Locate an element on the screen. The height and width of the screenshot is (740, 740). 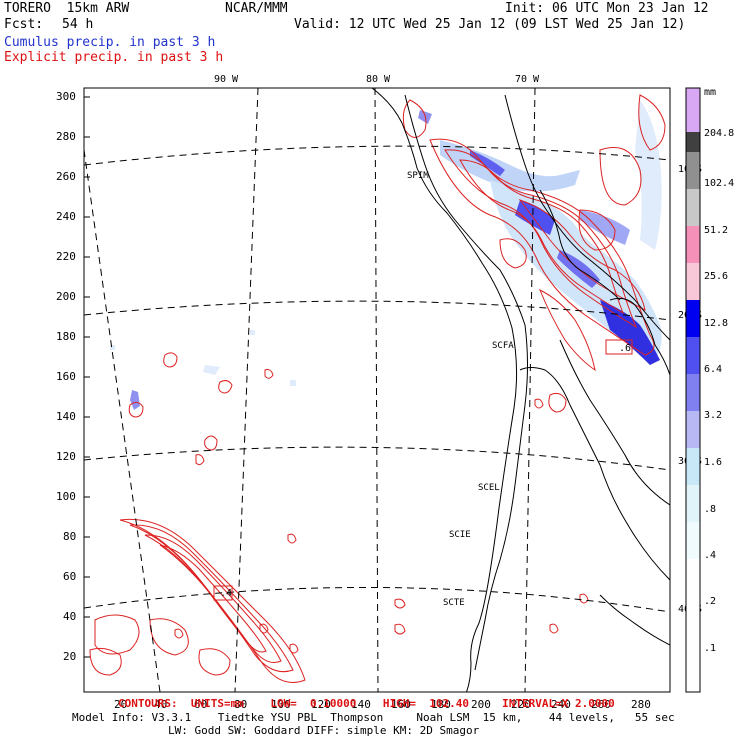
y-tick-label: 180 is located at coordinates (66, 336).